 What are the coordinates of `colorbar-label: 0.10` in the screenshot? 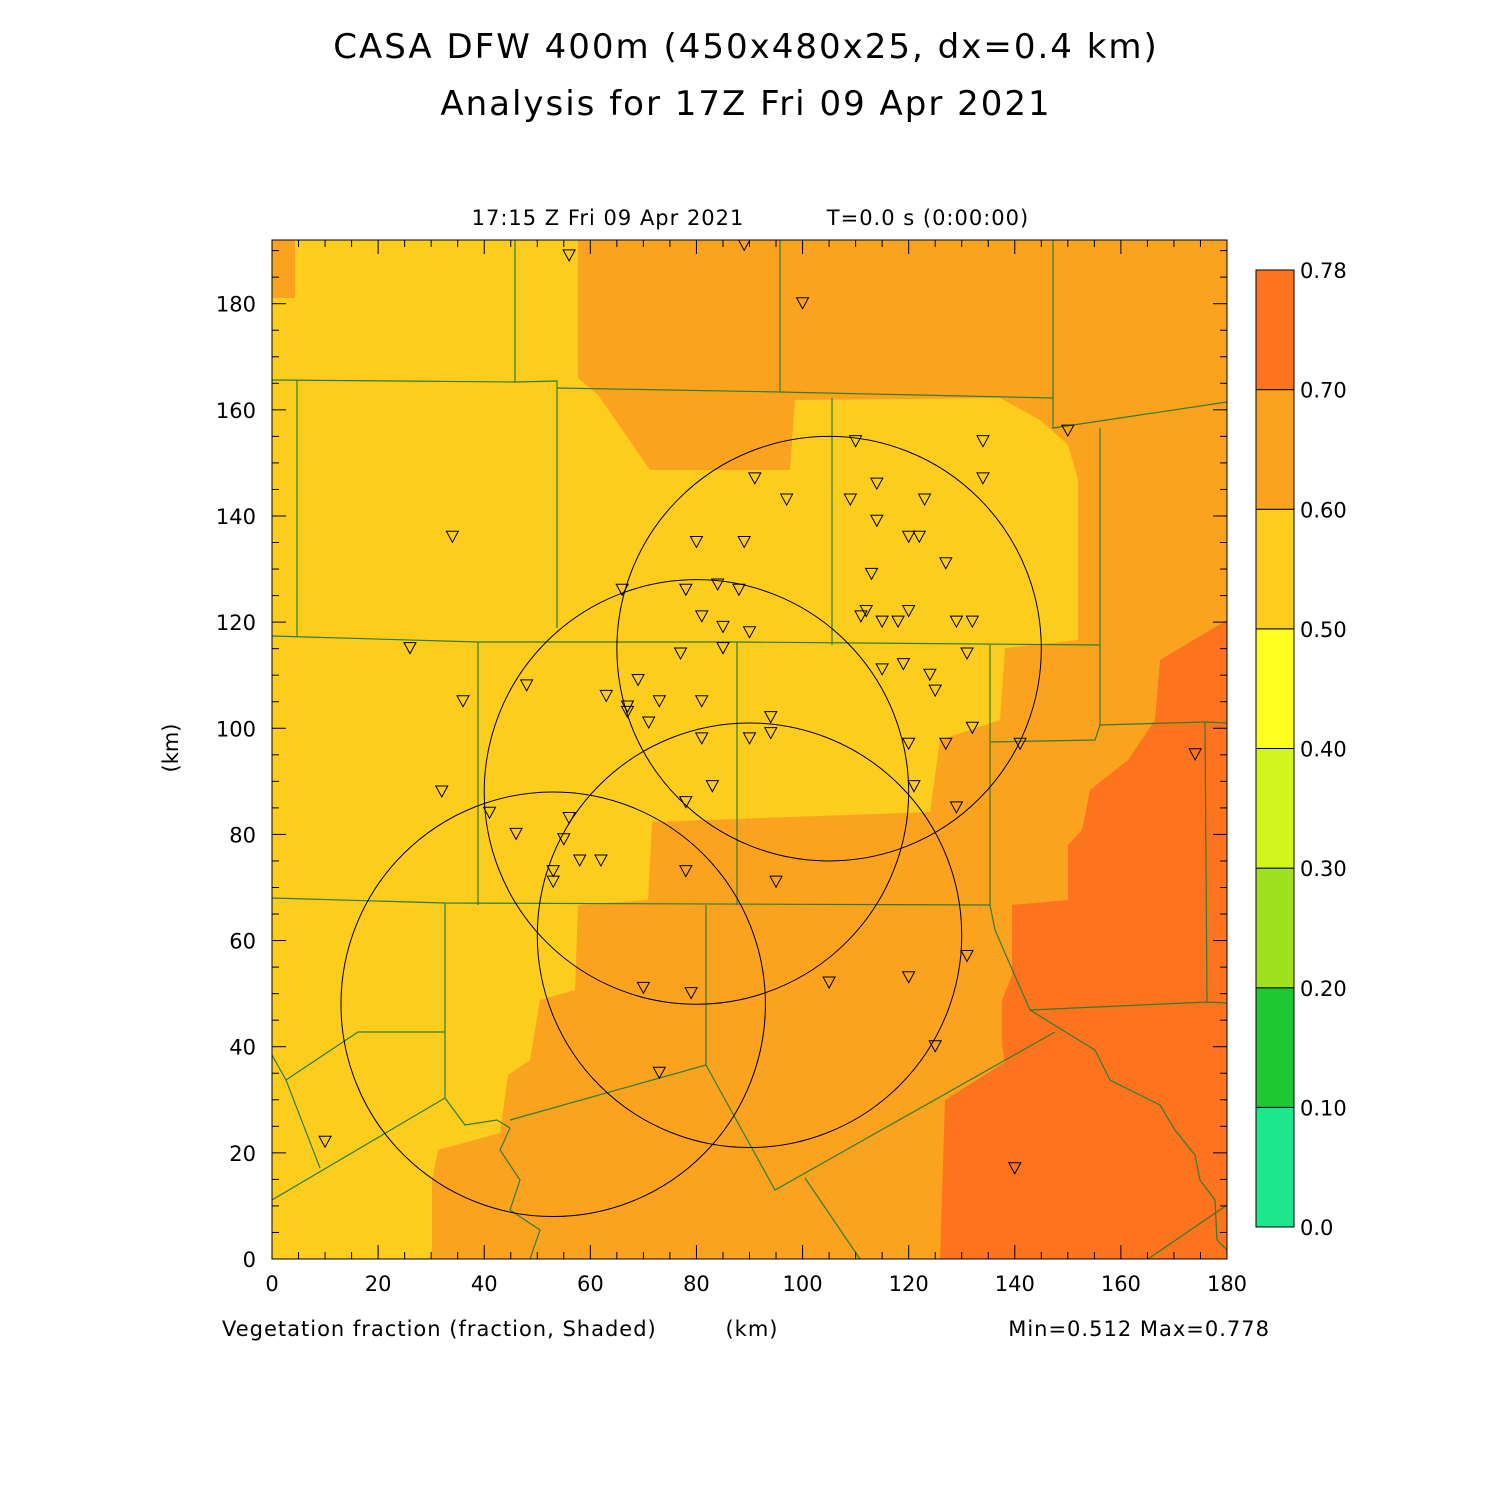 It's located at (1323, 1108).